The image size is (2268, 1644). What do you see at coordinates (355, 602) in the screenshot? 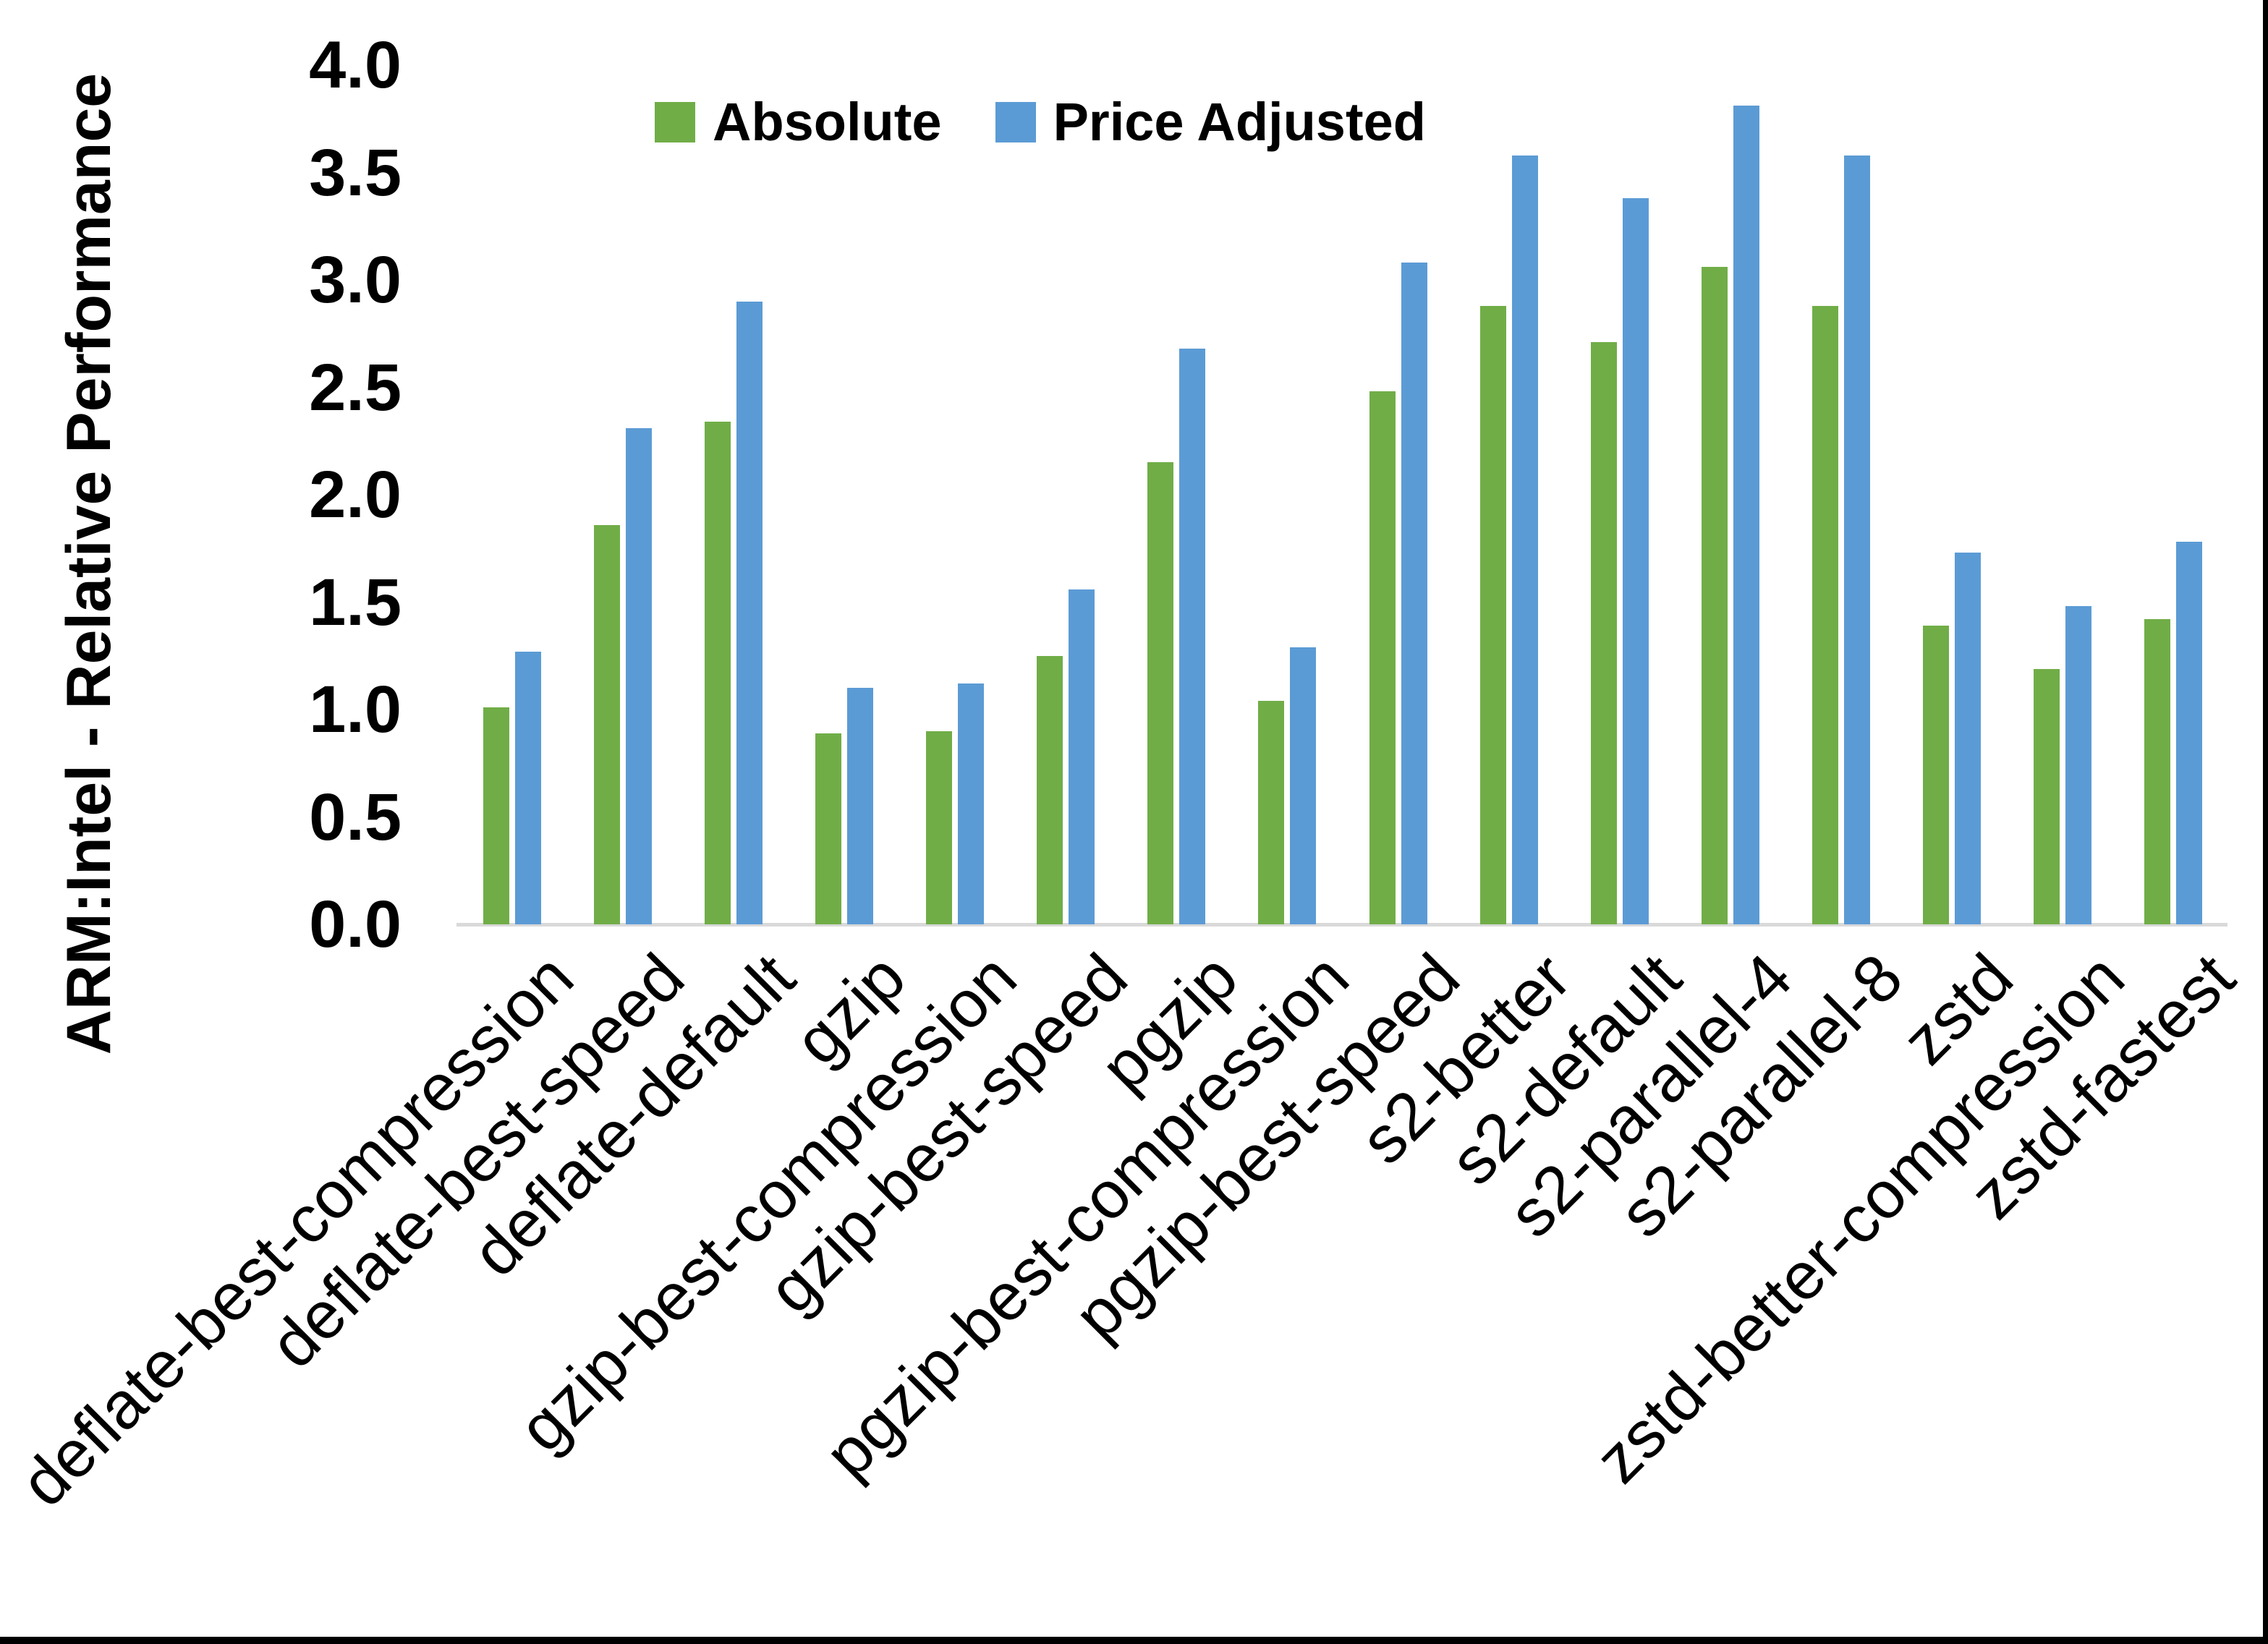
I see `y-tick-label-1.5: 1.5` at bounding box center [355, 602].